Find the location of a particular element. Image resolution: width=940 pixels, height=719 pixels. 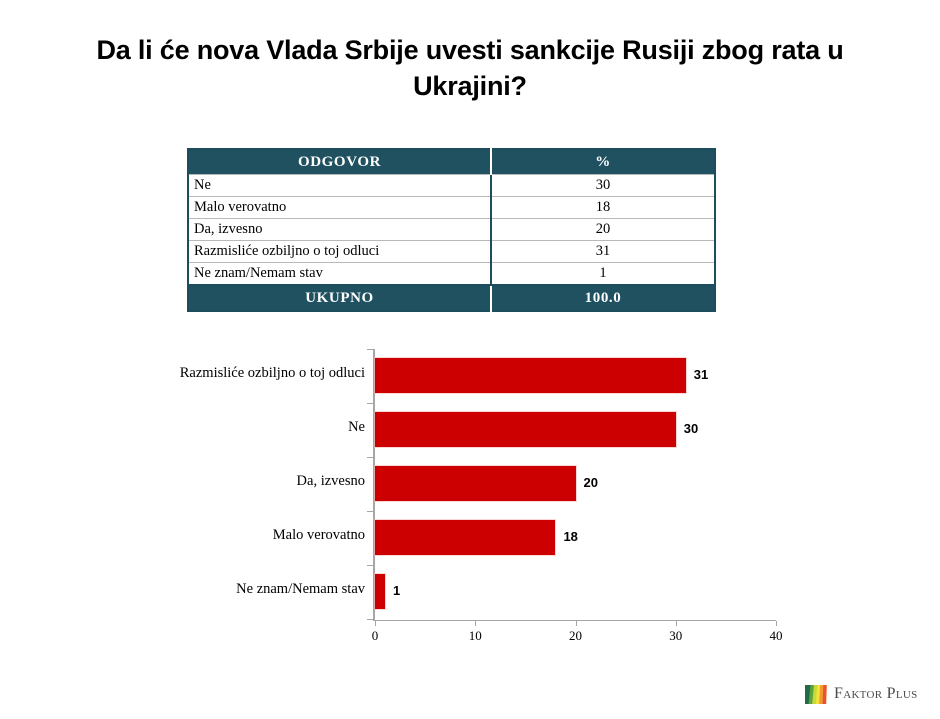

table-row: Malo verovatno 18 is located at coordinates (451, 207).